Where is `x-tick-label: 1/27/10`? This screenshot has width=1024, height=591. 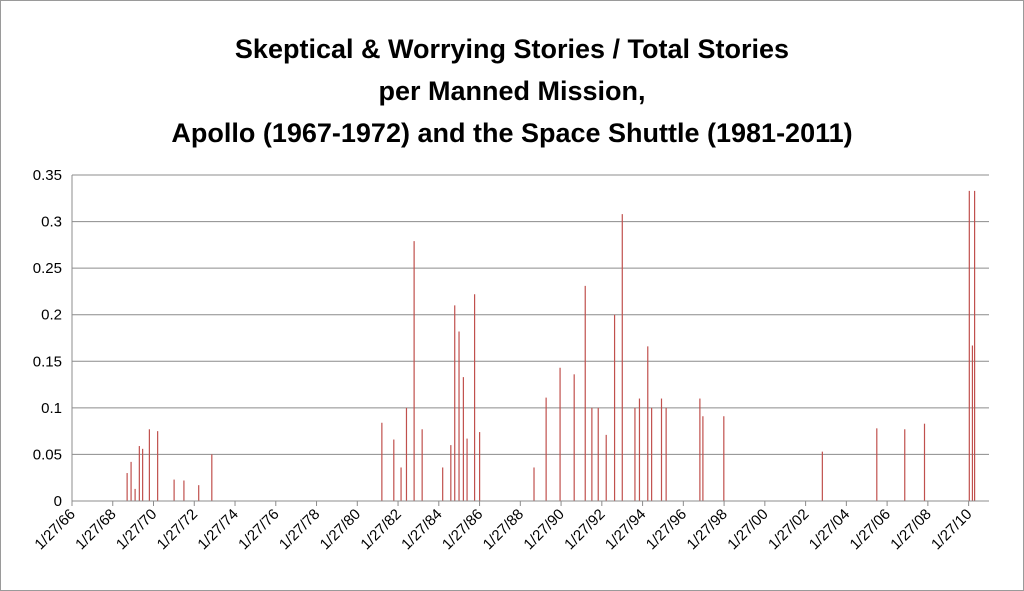
x-tick-label: 1/27/10 is located at coordinates (951, 529).